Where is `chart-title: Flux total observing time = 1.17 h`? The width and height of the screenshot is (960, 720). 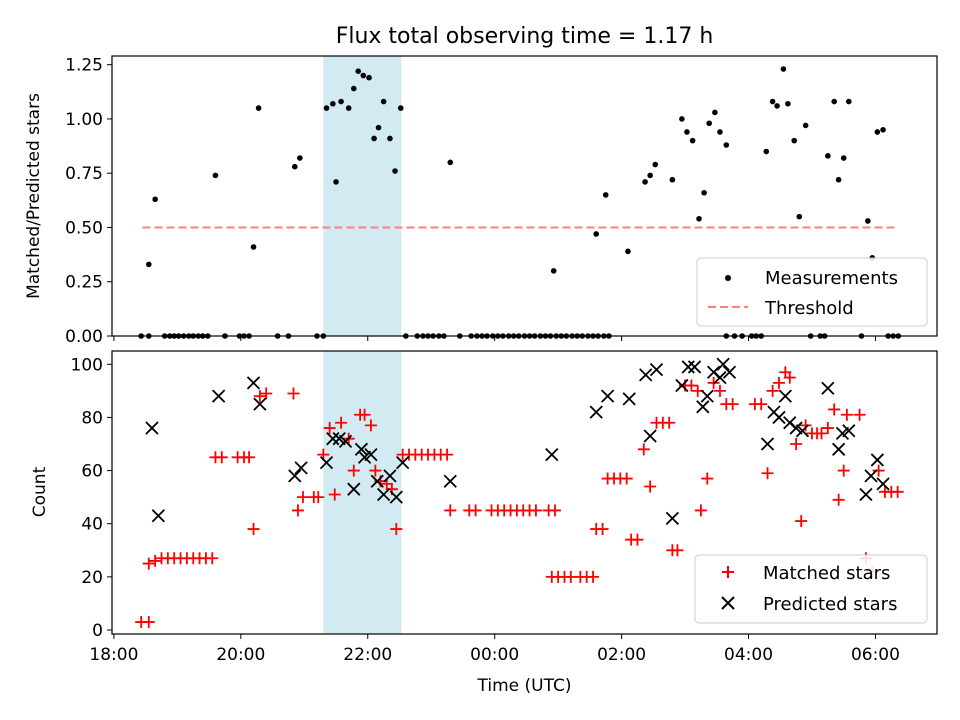
chart-title: Flux total observing time = 1.17 h is located at coordinates (525, 36).